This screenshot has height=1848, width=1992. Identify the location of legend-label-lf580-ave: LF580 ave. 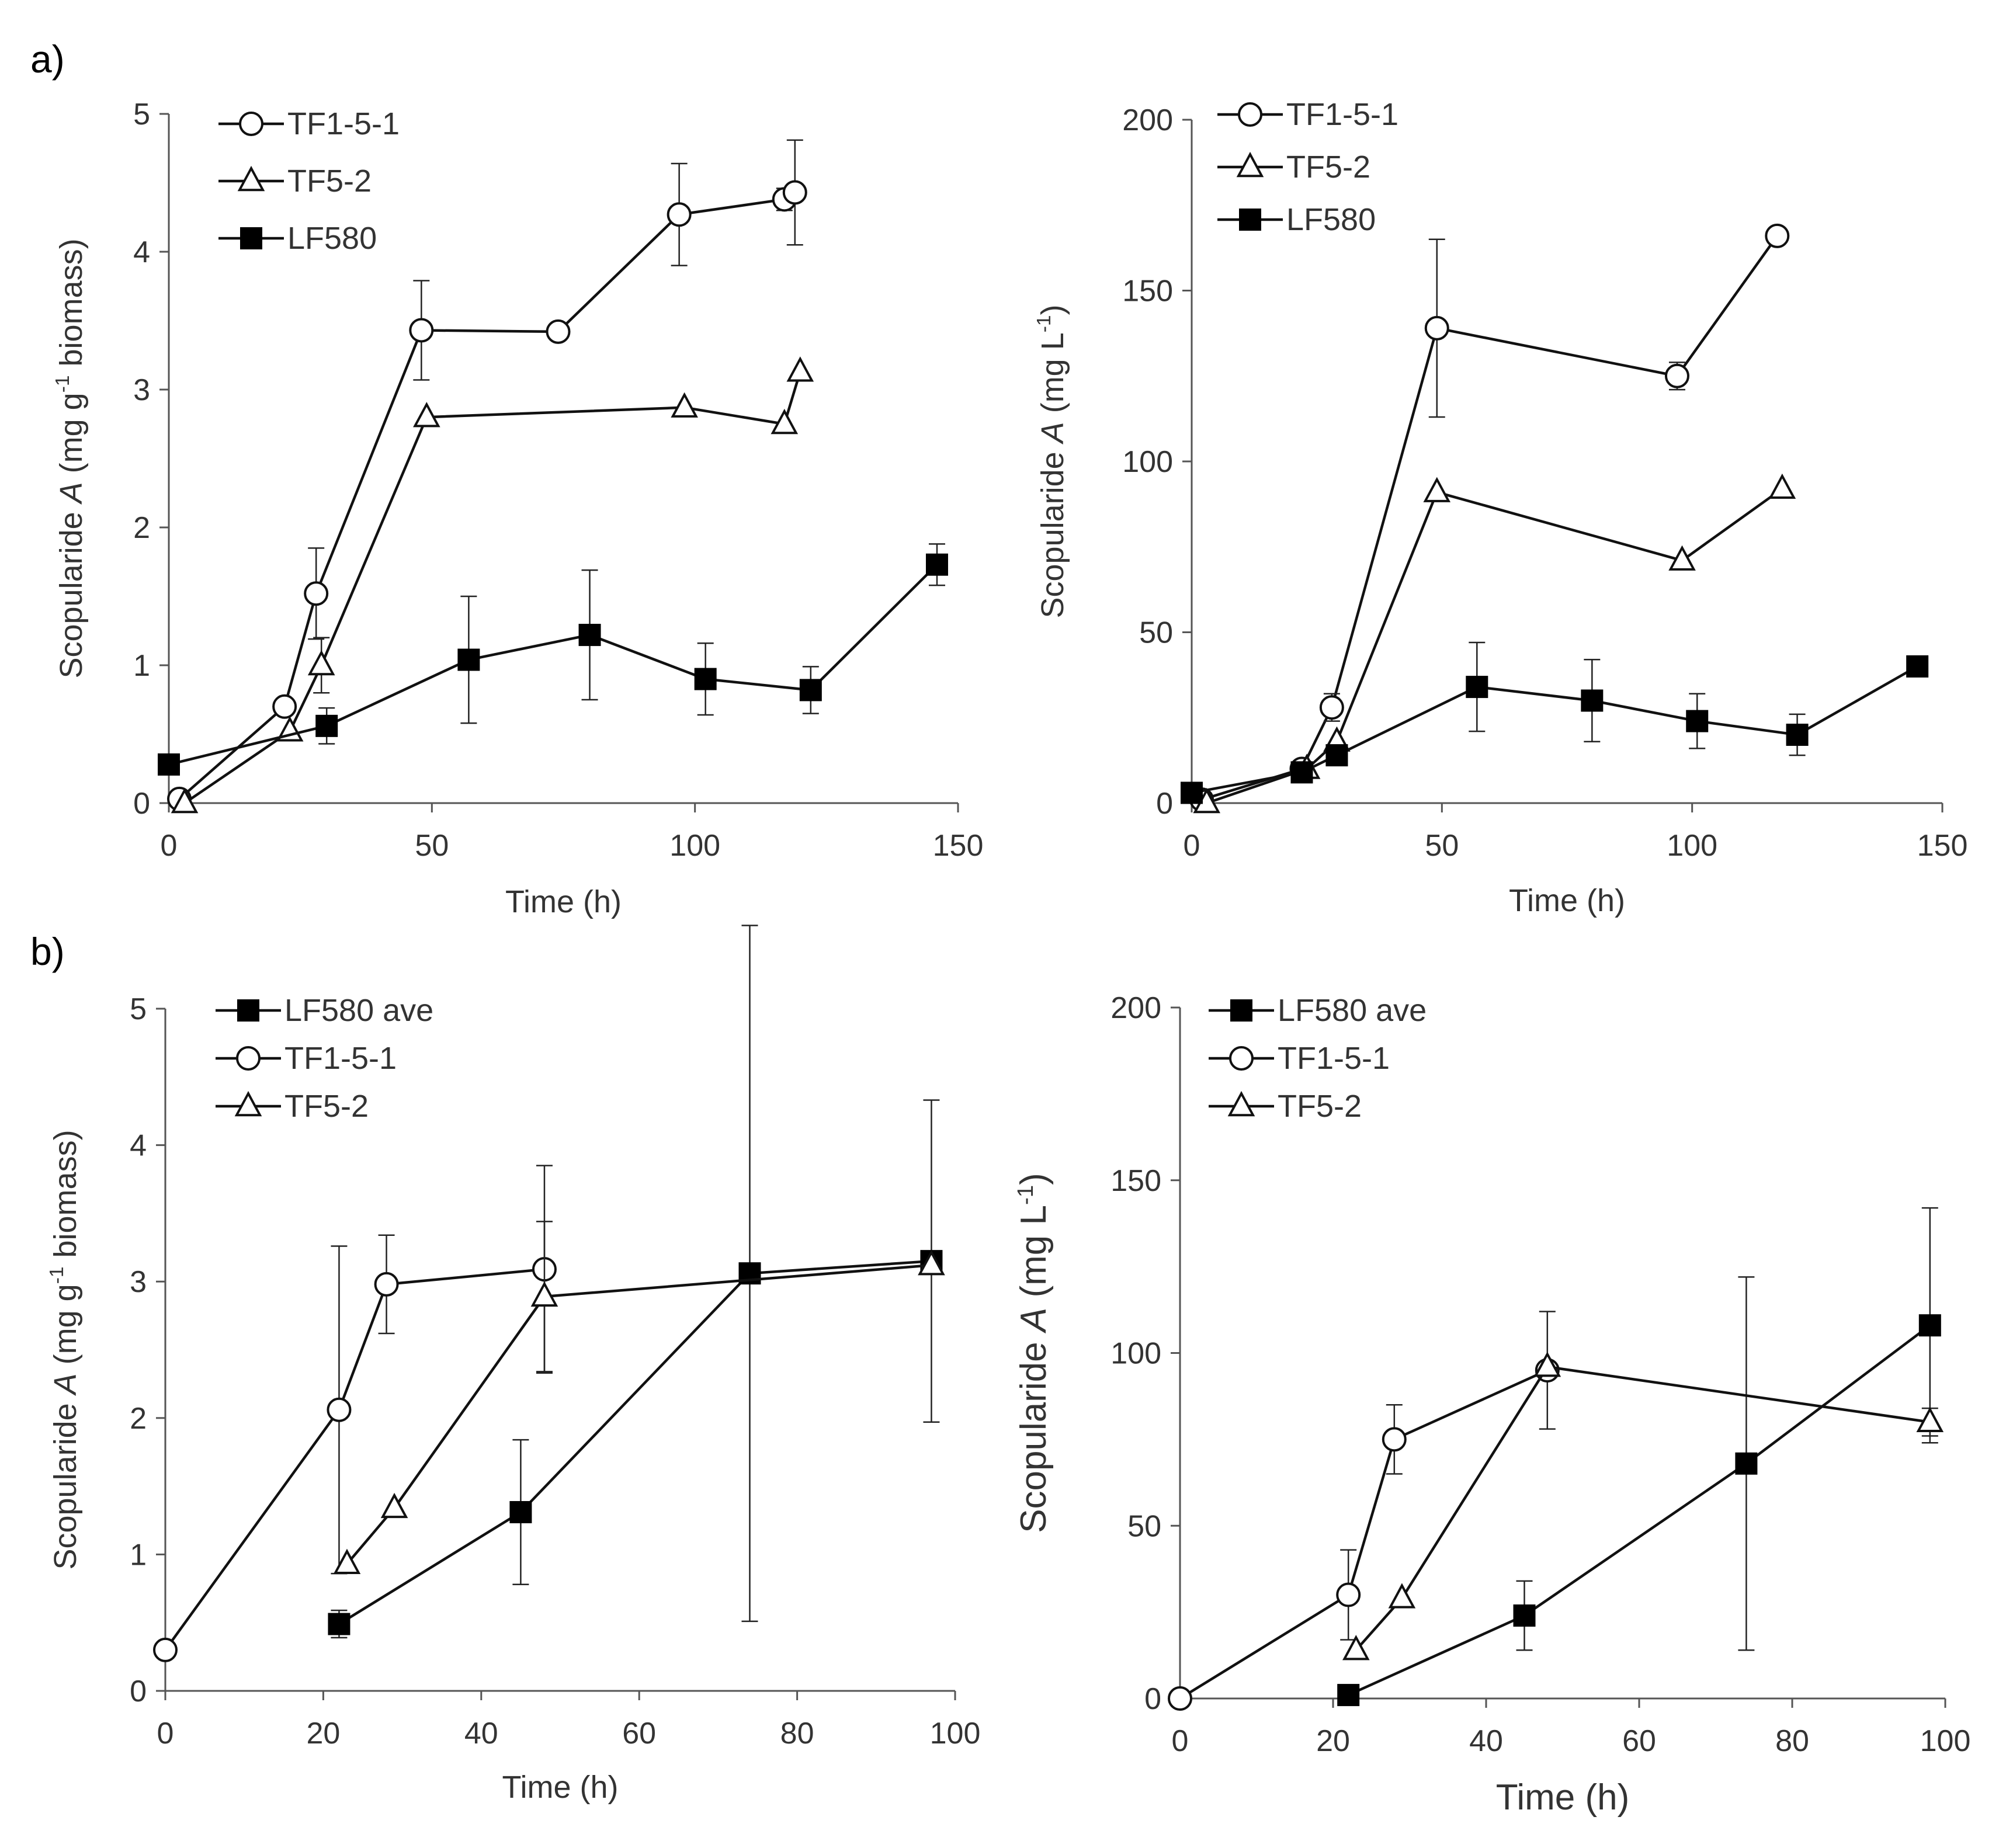
(1352, 1011).